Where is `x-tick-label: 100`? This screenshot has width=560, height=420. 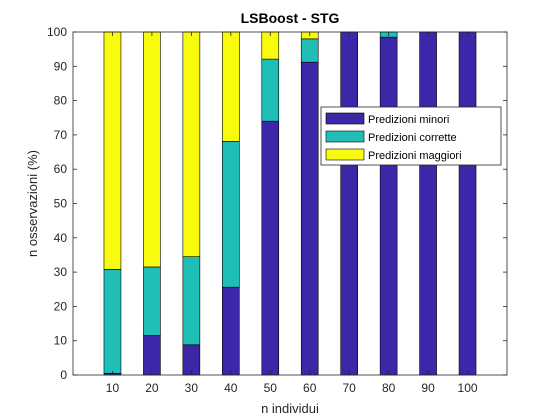 x-tick-label: 100 is located at coordinates (468, 388).